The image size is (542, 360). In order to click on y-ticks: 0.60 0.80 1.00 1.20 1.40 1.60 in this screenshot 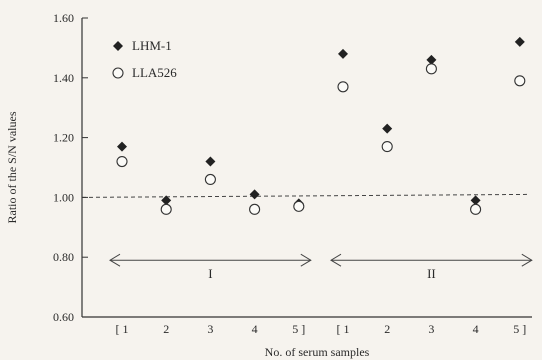, I will do `click(70, 167)`.